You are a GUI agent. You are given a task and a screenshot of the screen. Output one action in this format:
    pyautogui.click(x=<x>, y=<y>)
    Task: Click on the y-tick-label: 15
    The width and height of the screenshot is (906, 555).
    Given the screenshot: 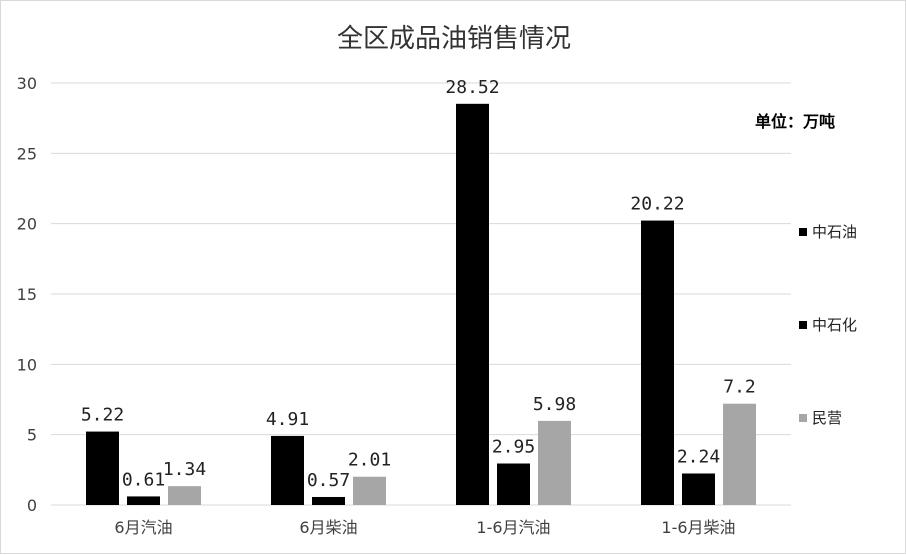 What is the action you would take?
    pyautogui.click(x=27, y=294)
    